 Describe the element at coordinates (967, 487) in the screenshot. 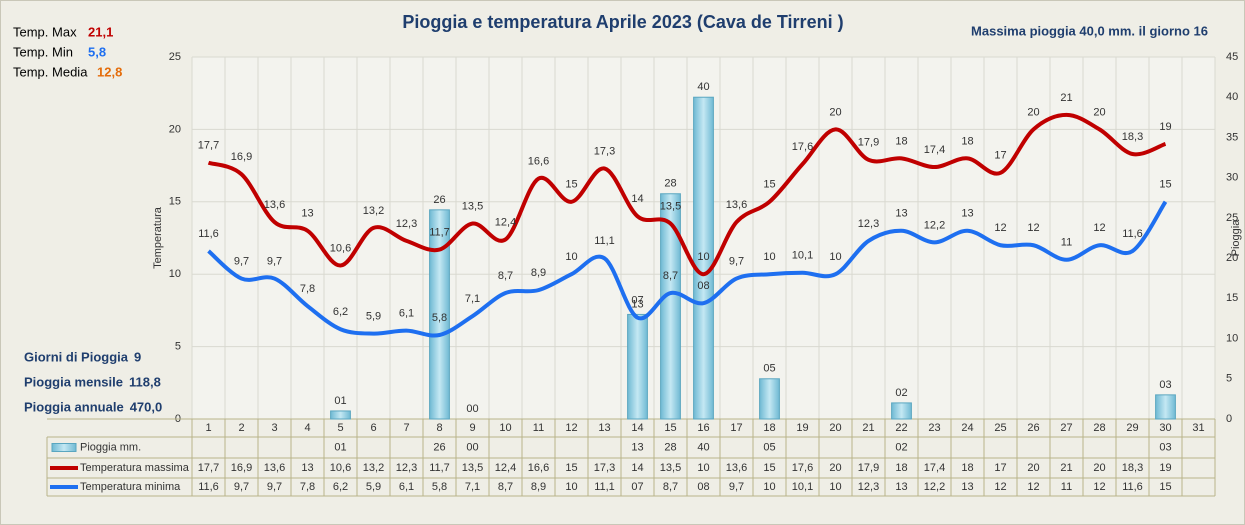

I see `table-cell: 13` at that location.